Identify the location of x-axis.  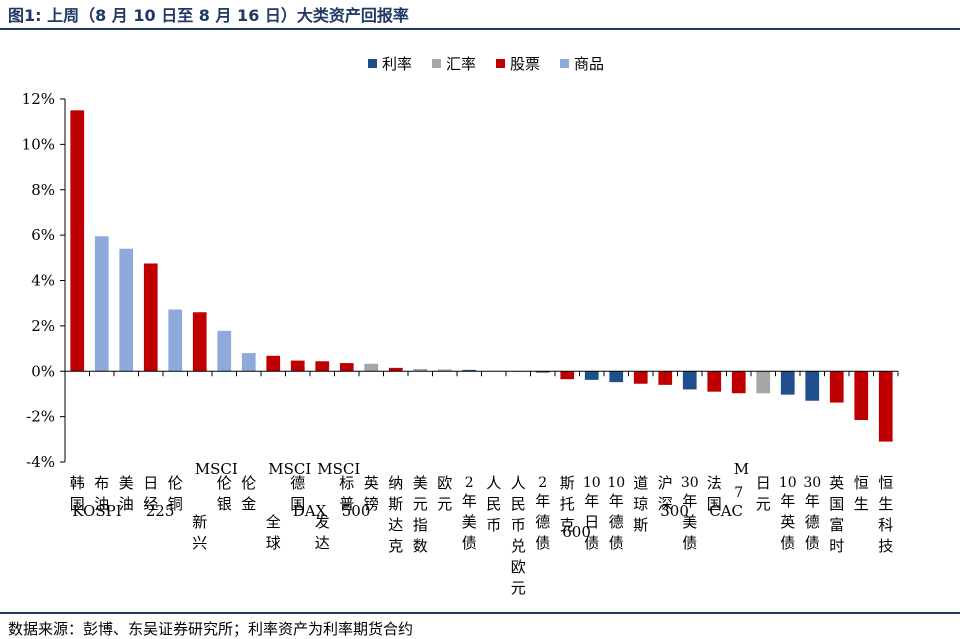
(481, 373).